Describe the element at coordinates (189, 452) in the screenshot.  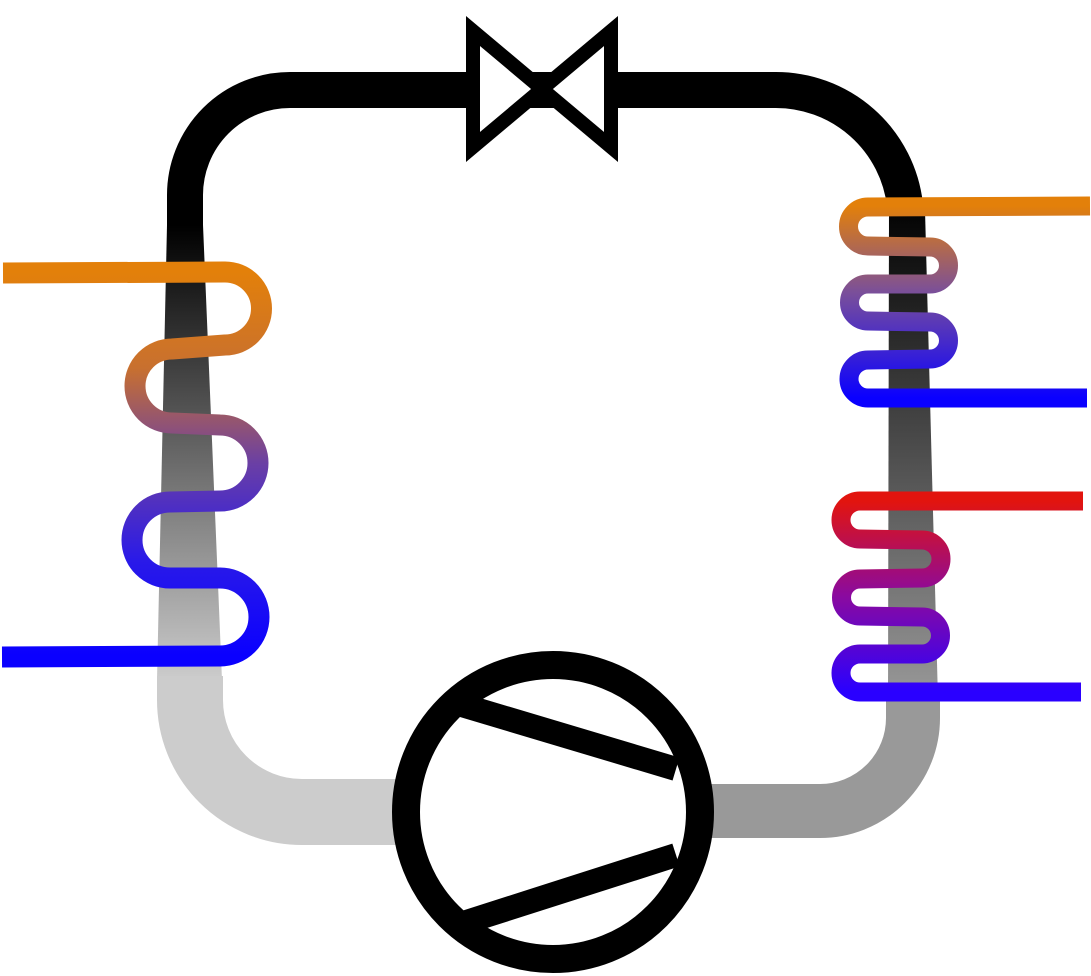
I see `pipe-left-vertical` at that location.